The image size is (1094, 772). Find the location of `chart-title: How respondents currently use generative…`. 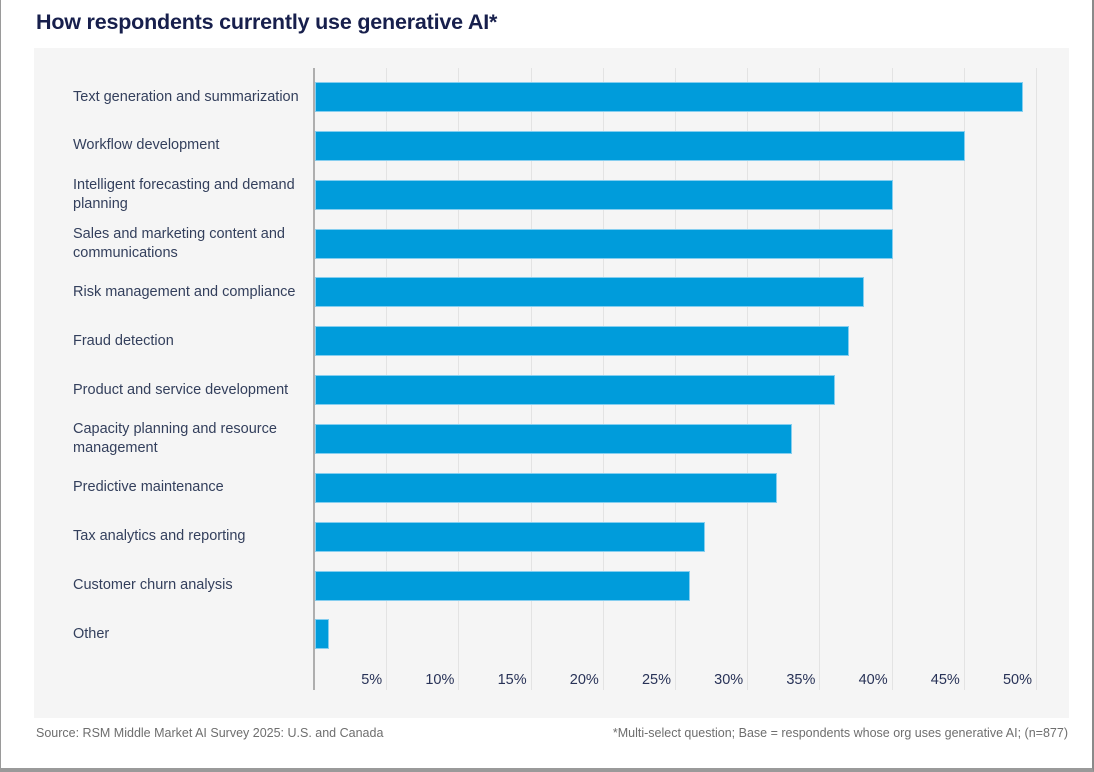

chart-title: How respondents currently use generative… is located at coordinates (267, 22).